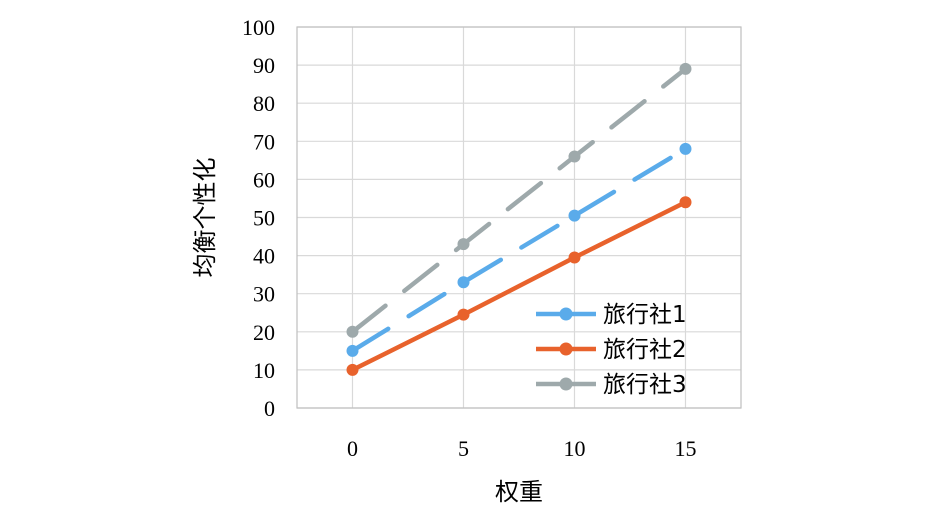 Image resolution: width=945 pixels, height=509 pixels. I want to click on y-tick-label: 100, so click(258, 27).